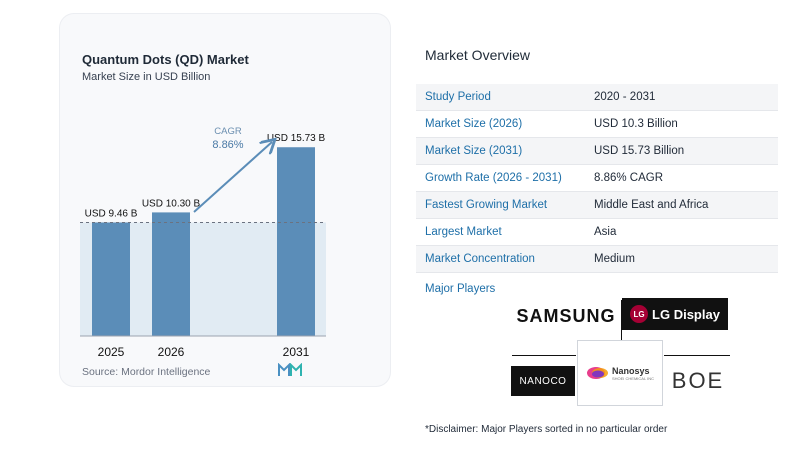 The height and width of the screenshot is (459, 800). I want to click on cagr-arrow, so click(232, 177).